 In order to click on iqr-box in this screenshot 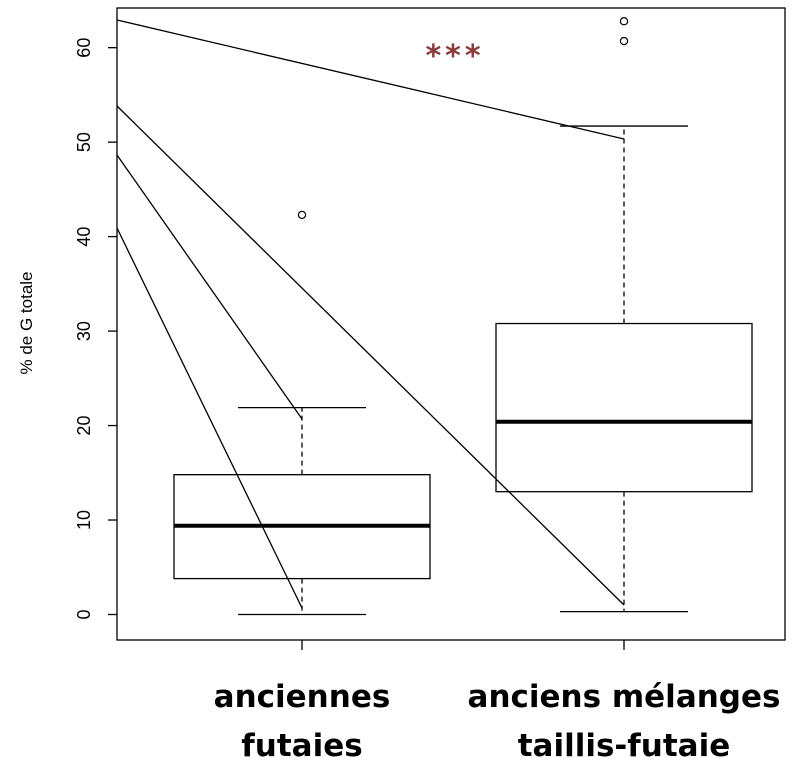, I will do `click(624, 407)`.